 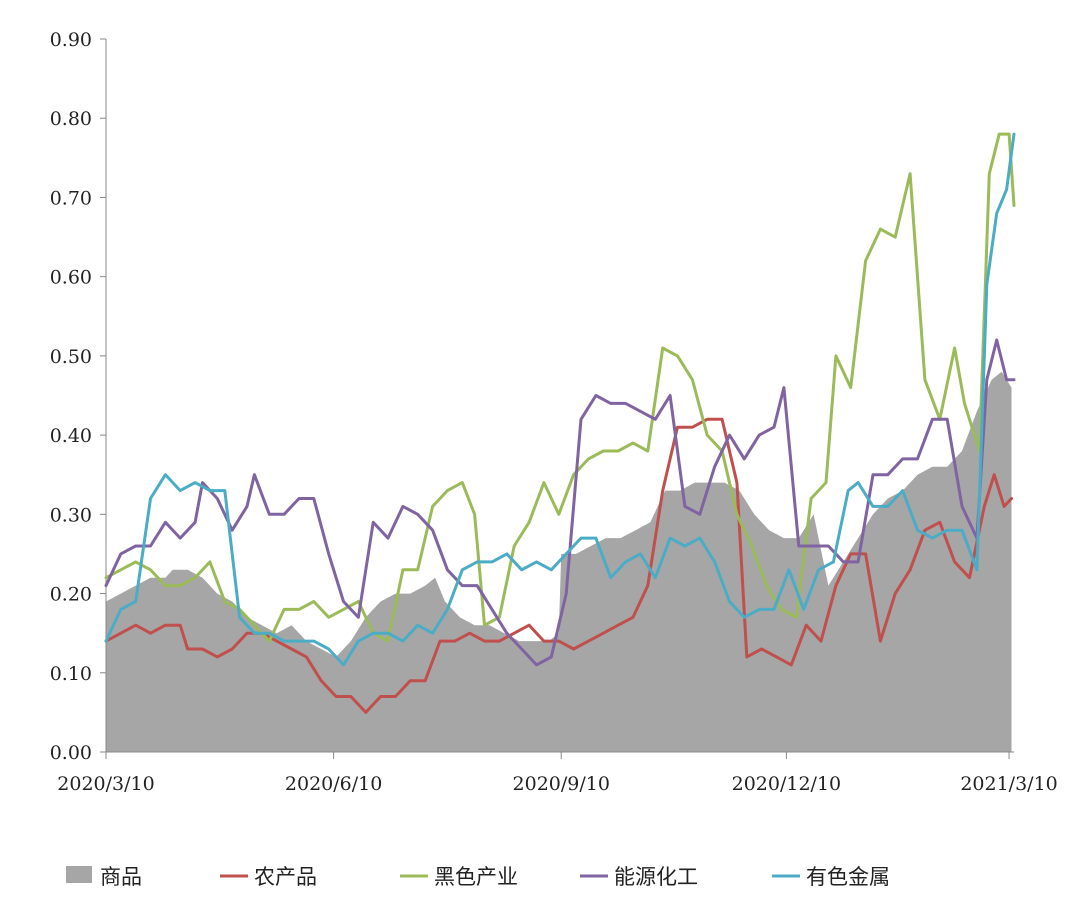 What do you see at coordinates (79, 874) in the screenshot?
I see `legend-swatch` at bounding box center [79, 874].